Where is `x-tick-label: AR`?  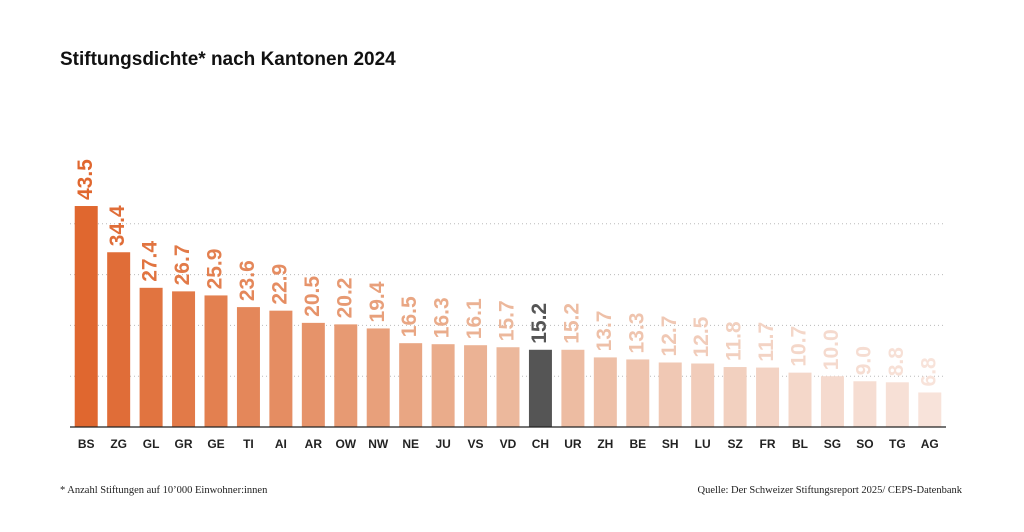 x-tick-label: AR is located at coordinates (314, 444).